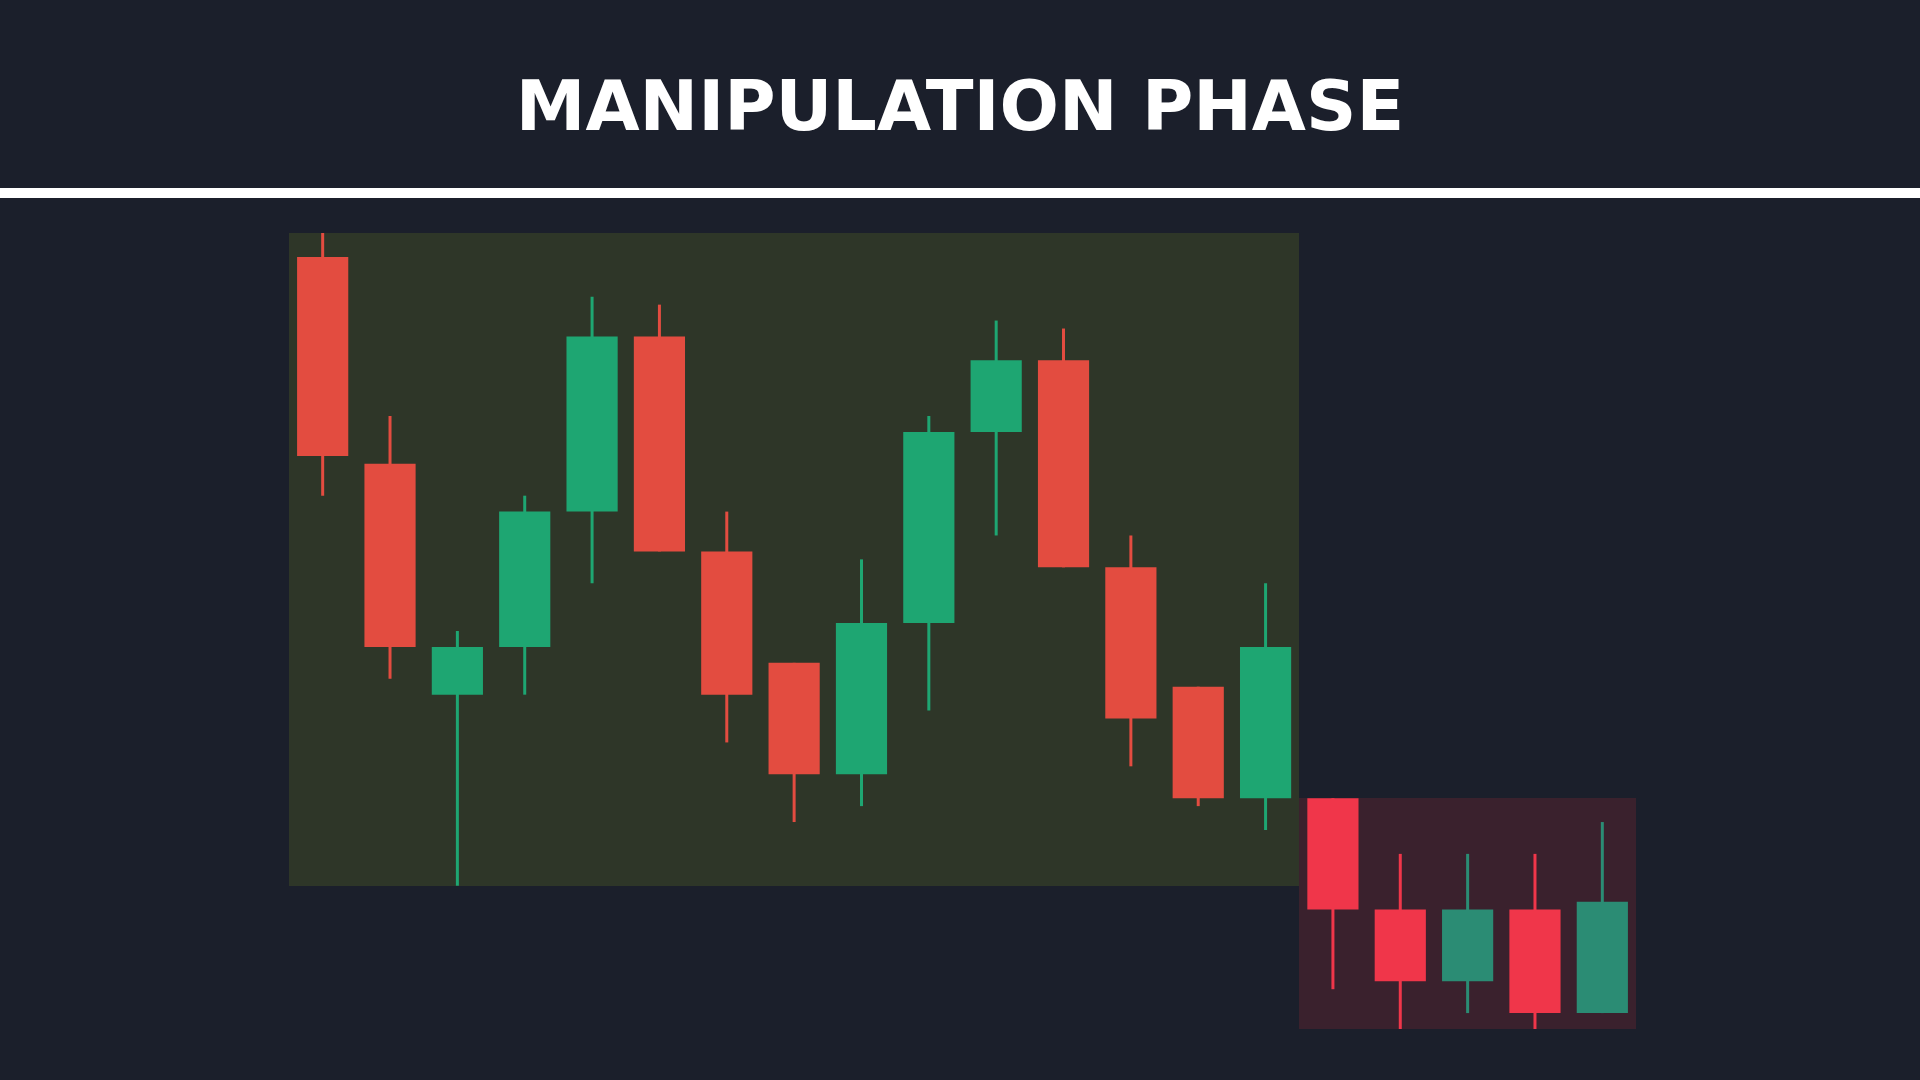 The height and width of the screenshot is (1080, 1920). Describe the element at coordinates (960, 106) in the screenshot. I see `chart-title: MANIPULATION PHASE` at that location.